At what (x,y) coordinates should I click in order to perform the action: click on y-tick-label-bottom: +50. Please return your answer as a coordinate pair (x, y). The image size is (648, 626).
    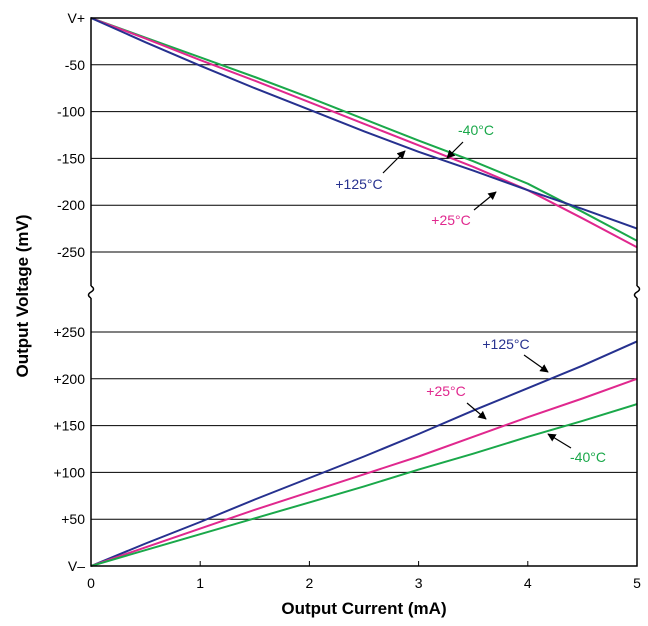
    Looking at the image, I should click on (73, 519).